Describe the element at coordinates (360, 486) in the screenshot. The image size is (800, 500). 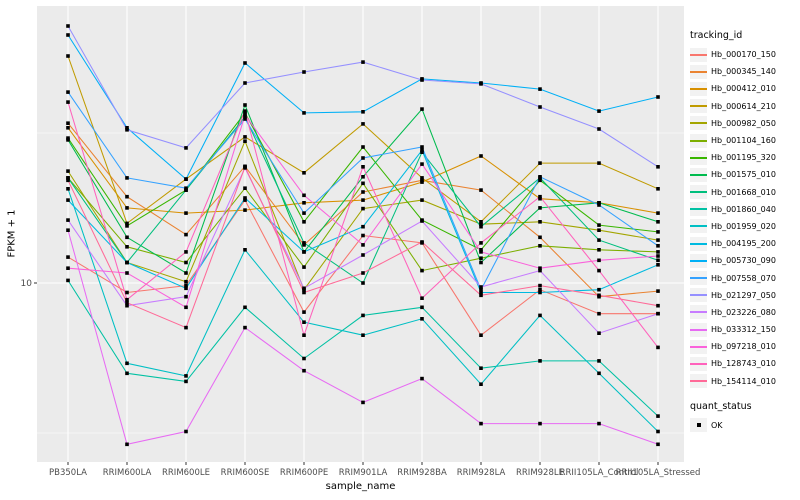
I see `x-axis-title: sample_name` at that location.